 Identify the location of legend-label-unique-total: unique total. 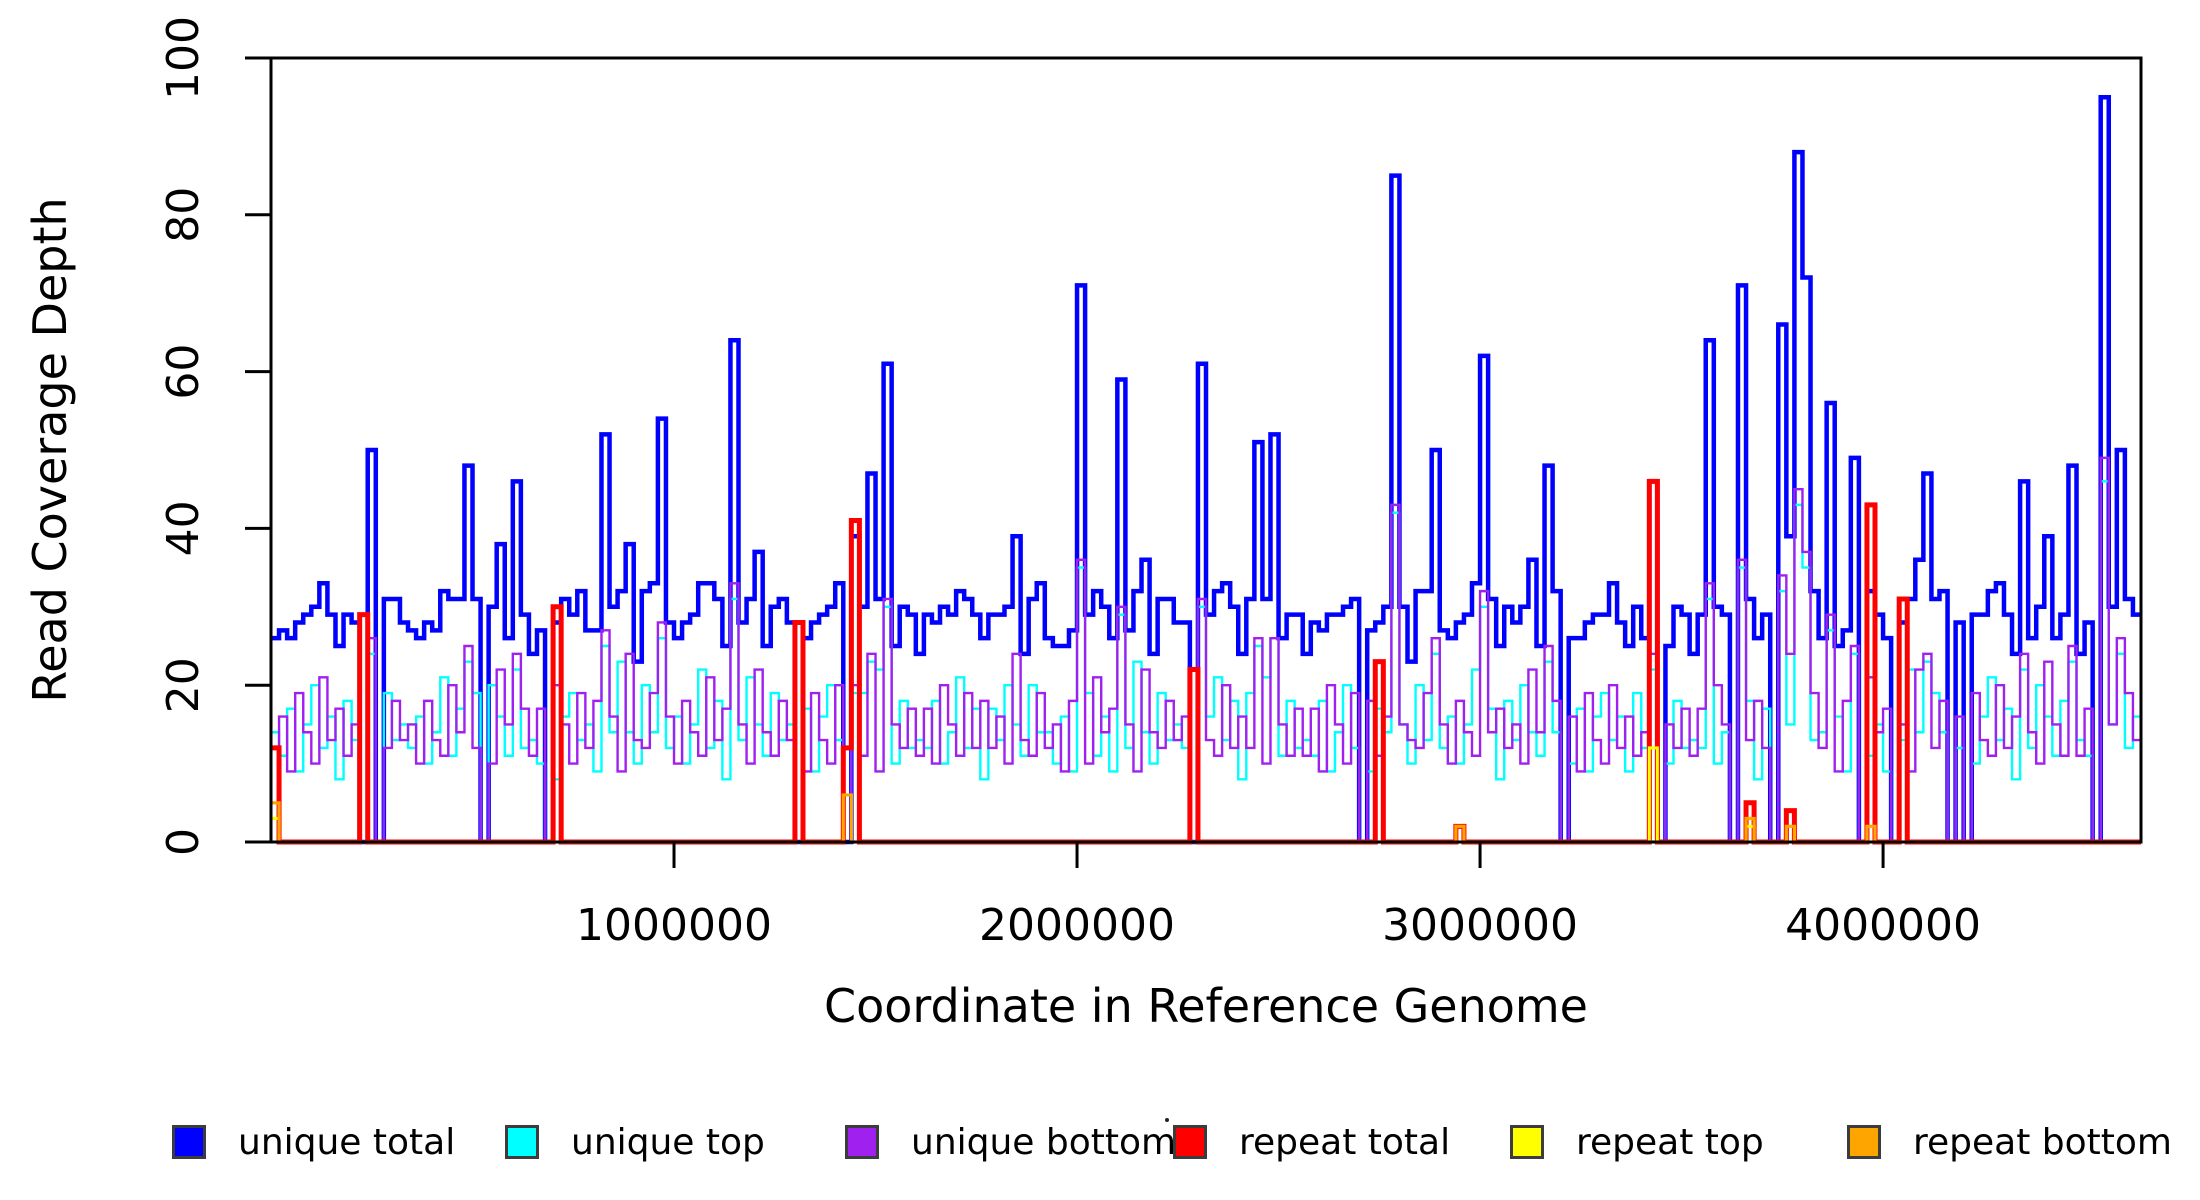
(347, 1142).